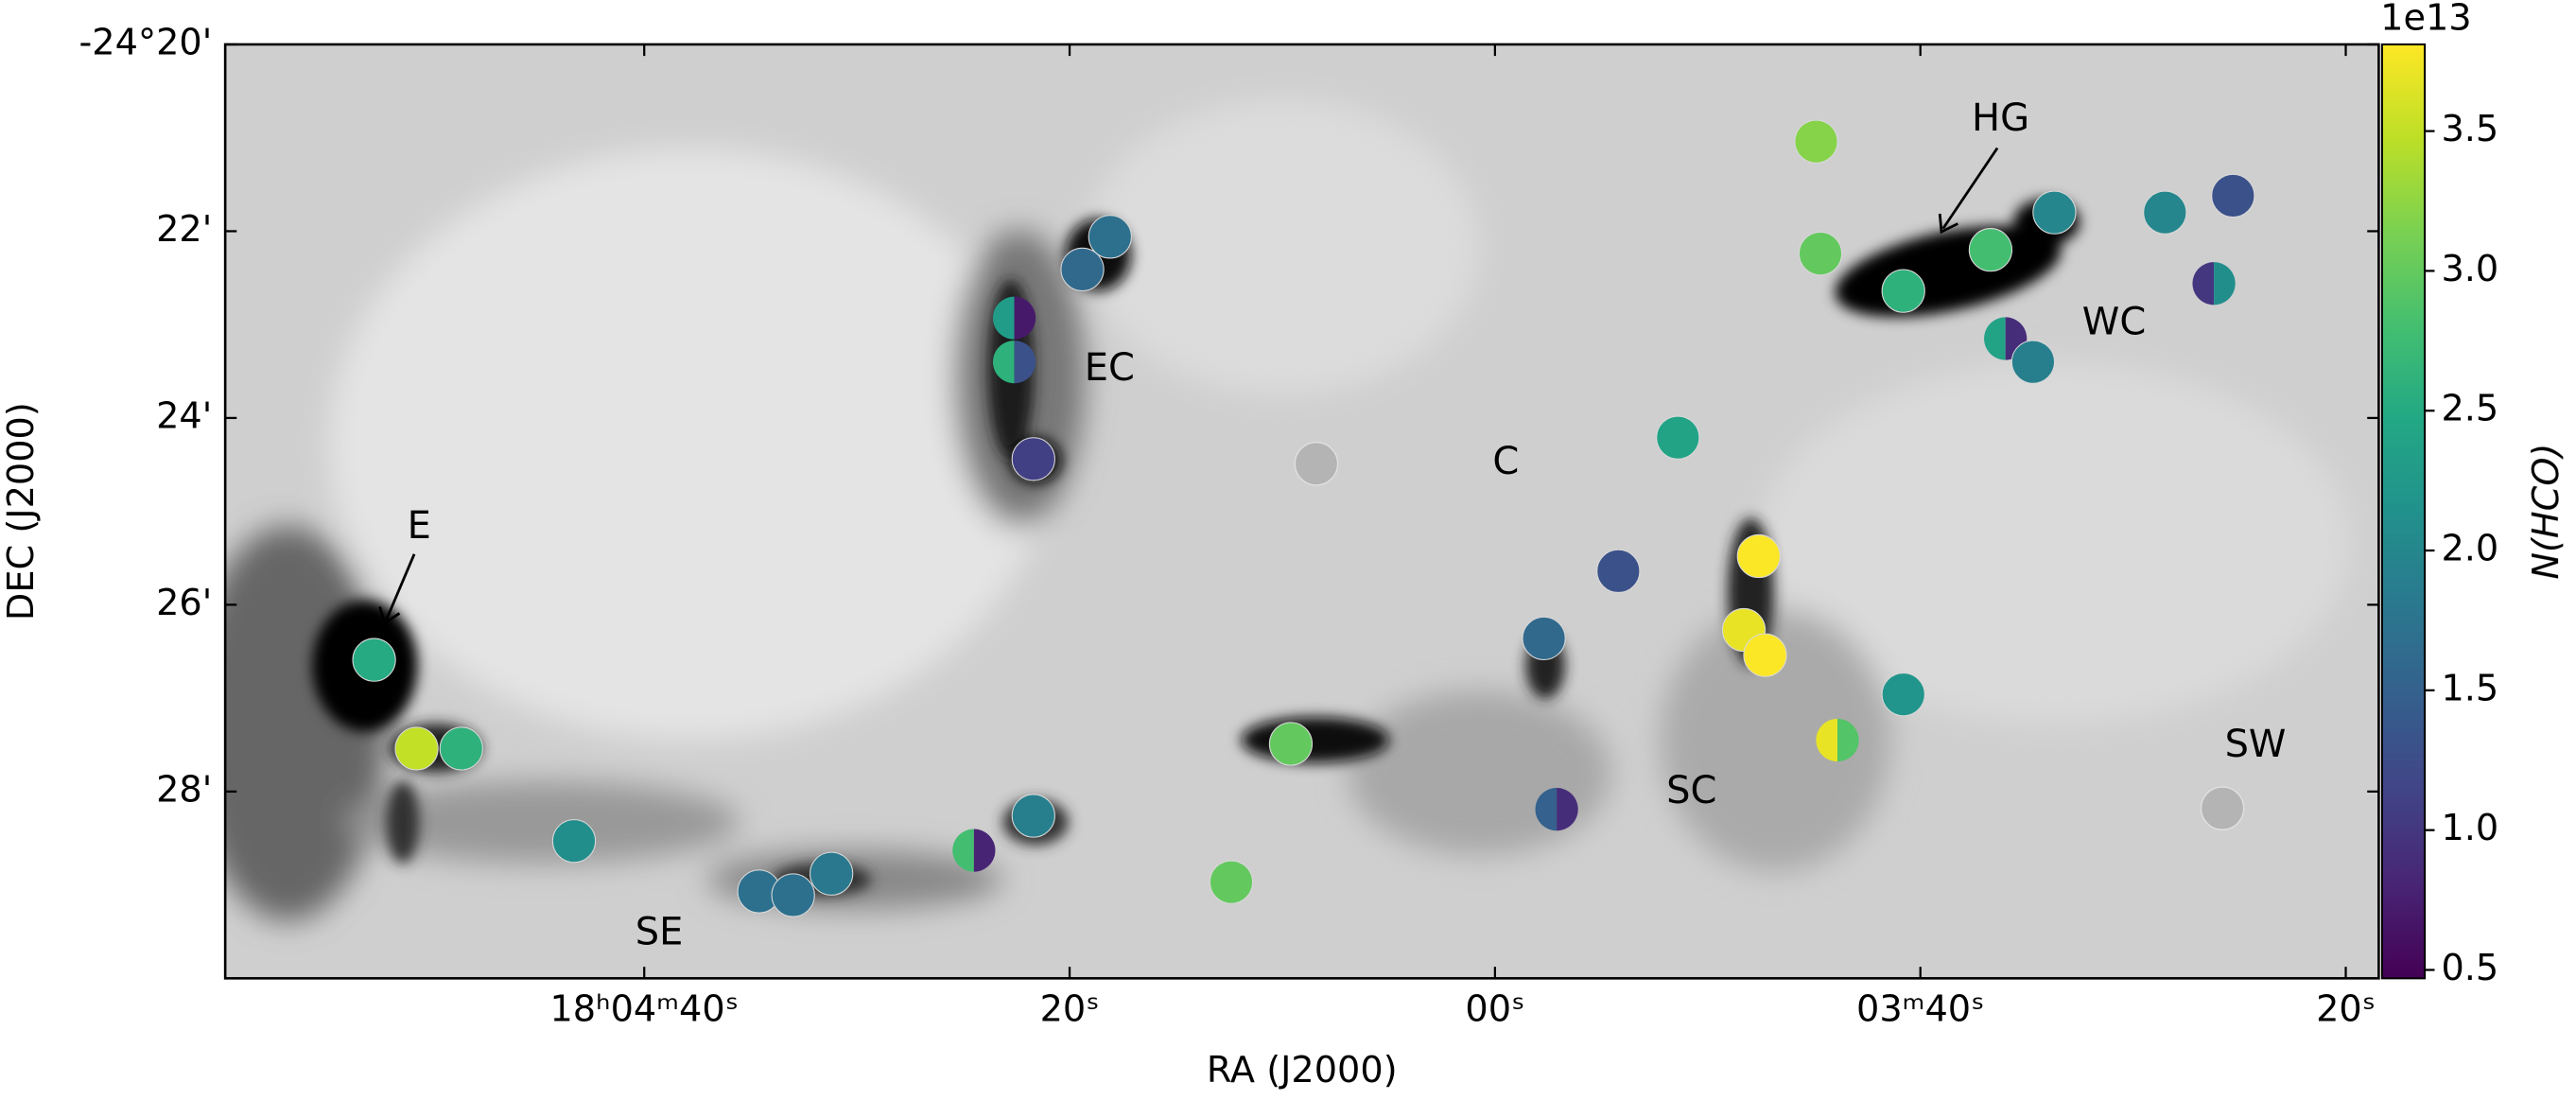 The width and height of the screenshot is (2576, 1100). I want to click on colorbar-tick-label: 1.0, so click(2469, 829).